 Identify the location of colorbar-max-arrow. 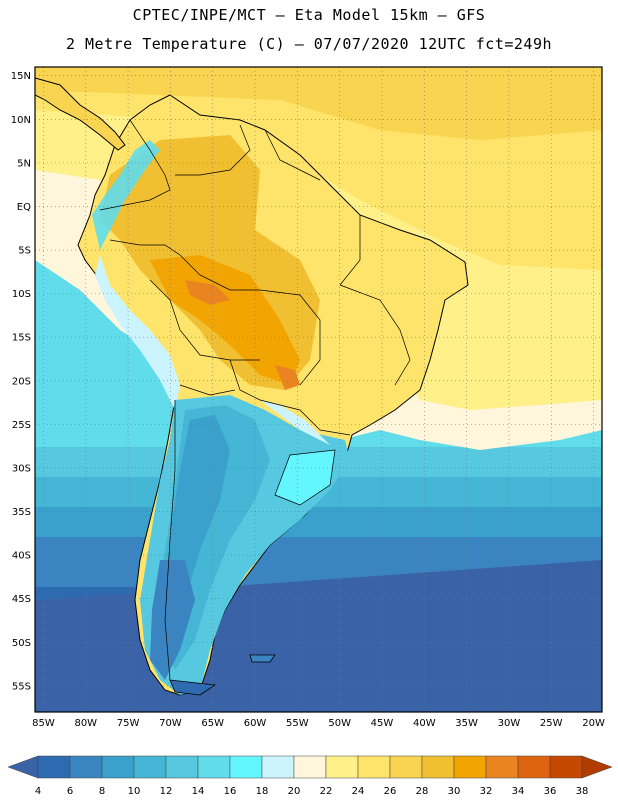
(597, 767).